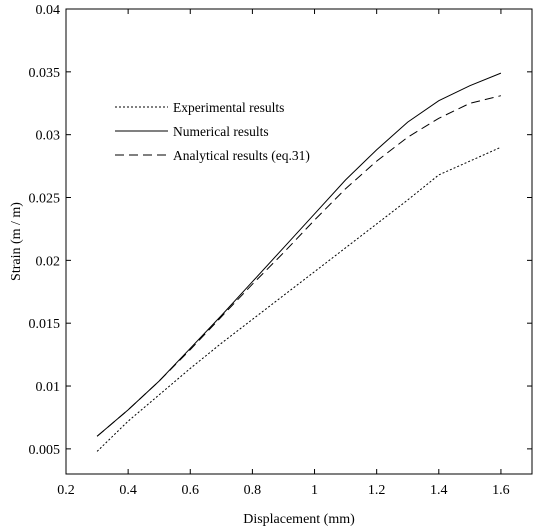  I want to click on y-tick-label: 0.03, so click(48, 136).